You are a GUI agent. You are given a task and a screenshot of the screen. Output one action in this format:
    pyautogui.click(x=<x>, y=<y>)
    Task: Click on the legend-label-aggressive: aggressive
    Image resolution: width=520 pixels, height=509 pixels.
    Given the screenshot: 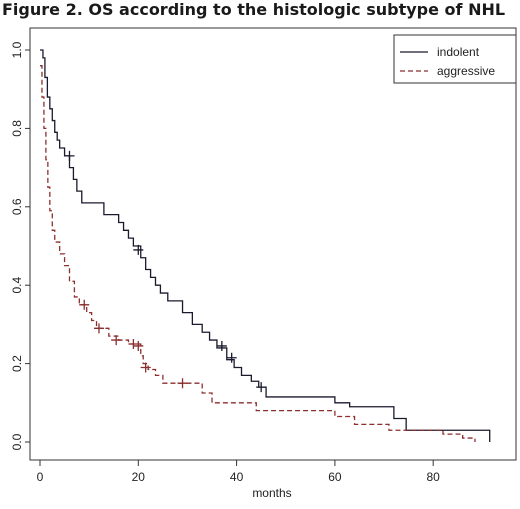 What is the action you would take?
    pyautogui.click(x=466, y=71)
    